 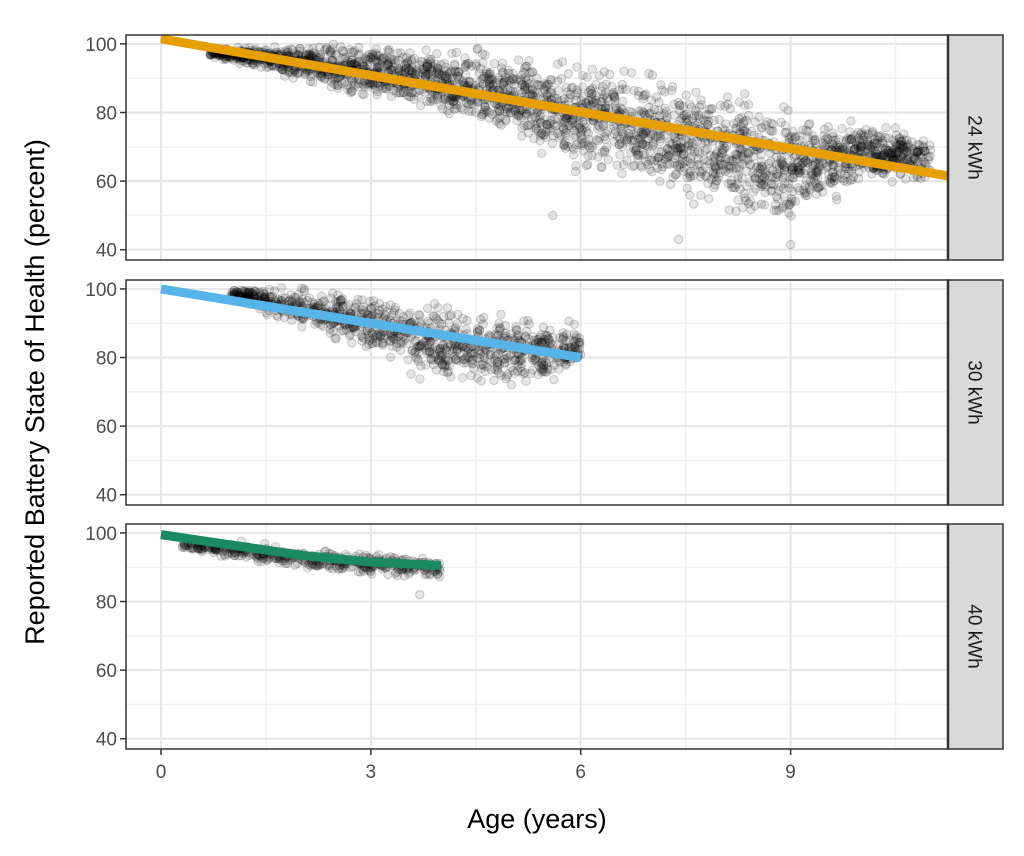 What do you see at coordinates (106, 427) in the screenshot?
I see `y-tick-label: 60` at bounding box center [106, 427].